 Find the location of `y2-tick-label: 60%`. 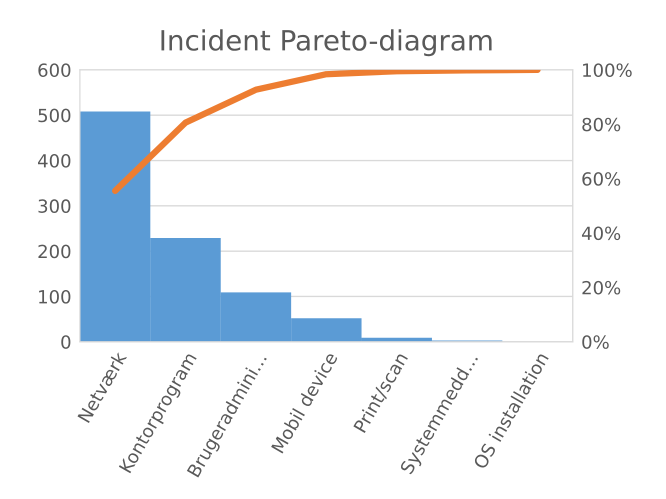

y2-tick-label: 60% is located at coordinates (601, 179).